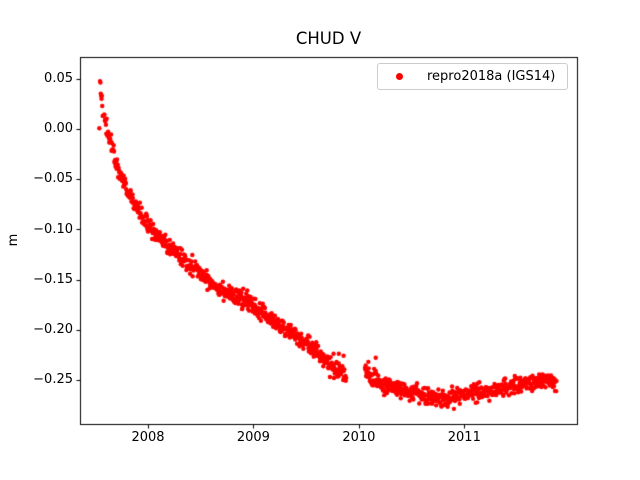 The height and width of the screenshot is (480, 640). I want to click on y-tick-label: −0.15, so click(53, 279).